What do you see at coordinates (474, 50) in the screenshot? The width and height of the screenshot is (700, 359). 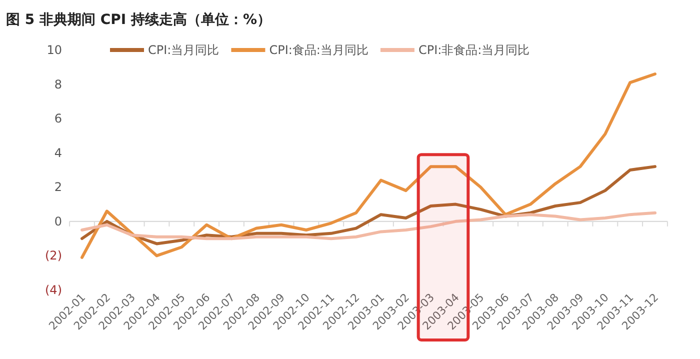 I see `legend-label: CPI:非食品:当月同比` at bounding box center [474, 50].